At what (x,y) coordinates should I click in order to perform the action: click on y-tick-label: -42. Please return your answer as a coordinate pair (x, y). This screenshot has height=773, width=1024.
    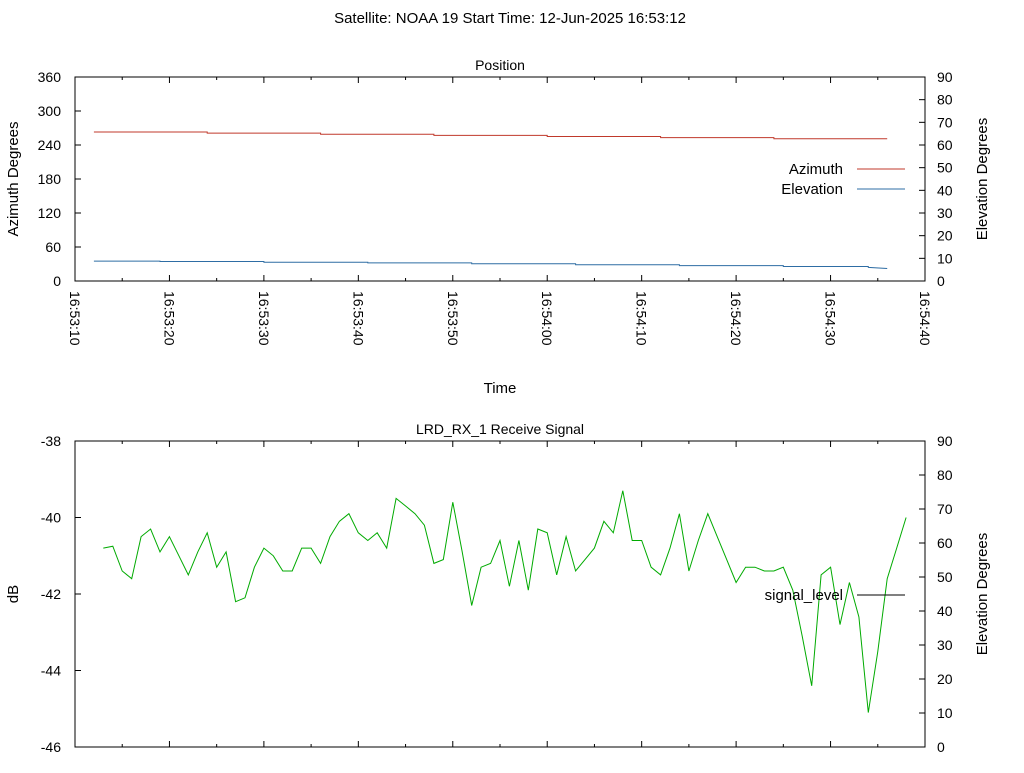
    Looking at the image, I should click on (51, 594).